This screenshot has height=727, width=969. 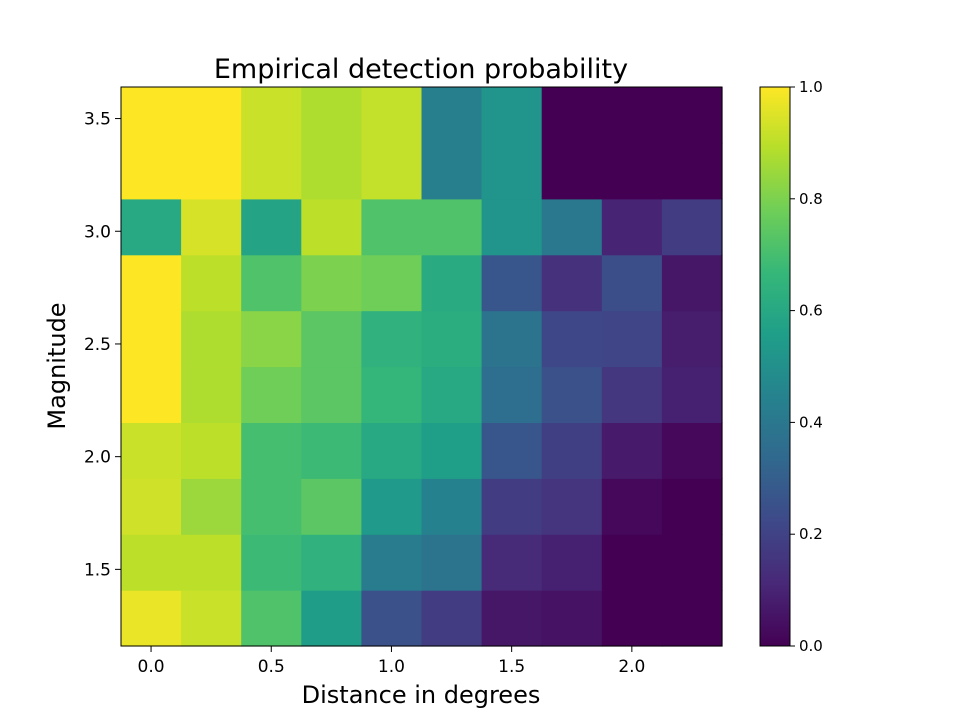 I want to click on y-axis-label: Magnitude, so click(x=57, y=365).